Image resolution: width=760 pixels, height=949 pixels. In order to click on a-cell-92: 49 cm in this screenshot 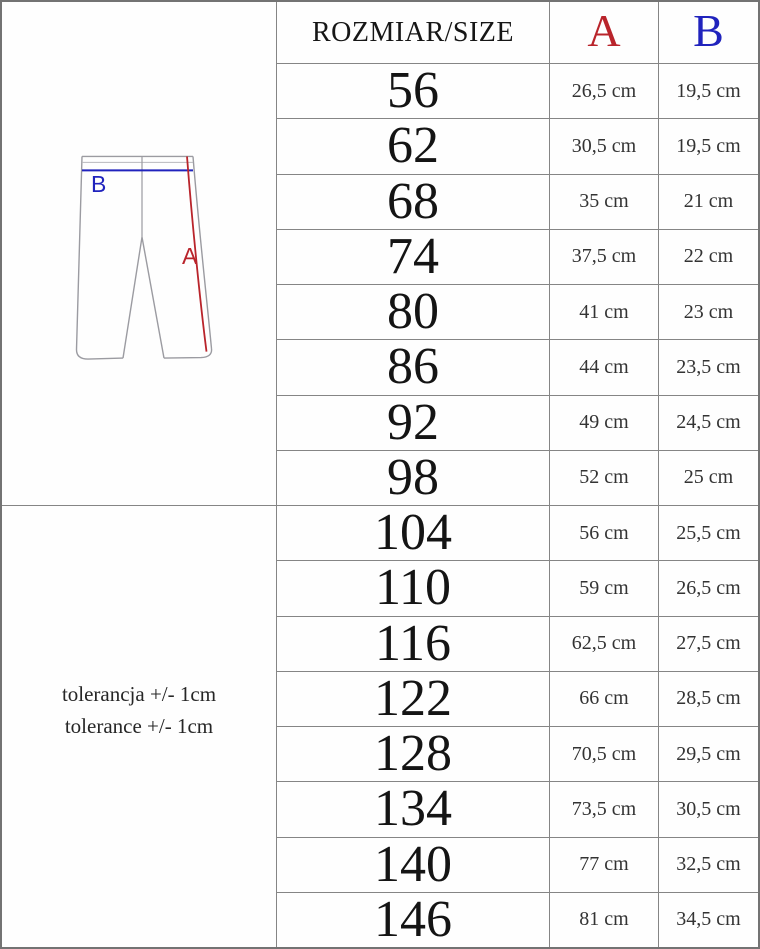, I will do `click(603, 422)`.